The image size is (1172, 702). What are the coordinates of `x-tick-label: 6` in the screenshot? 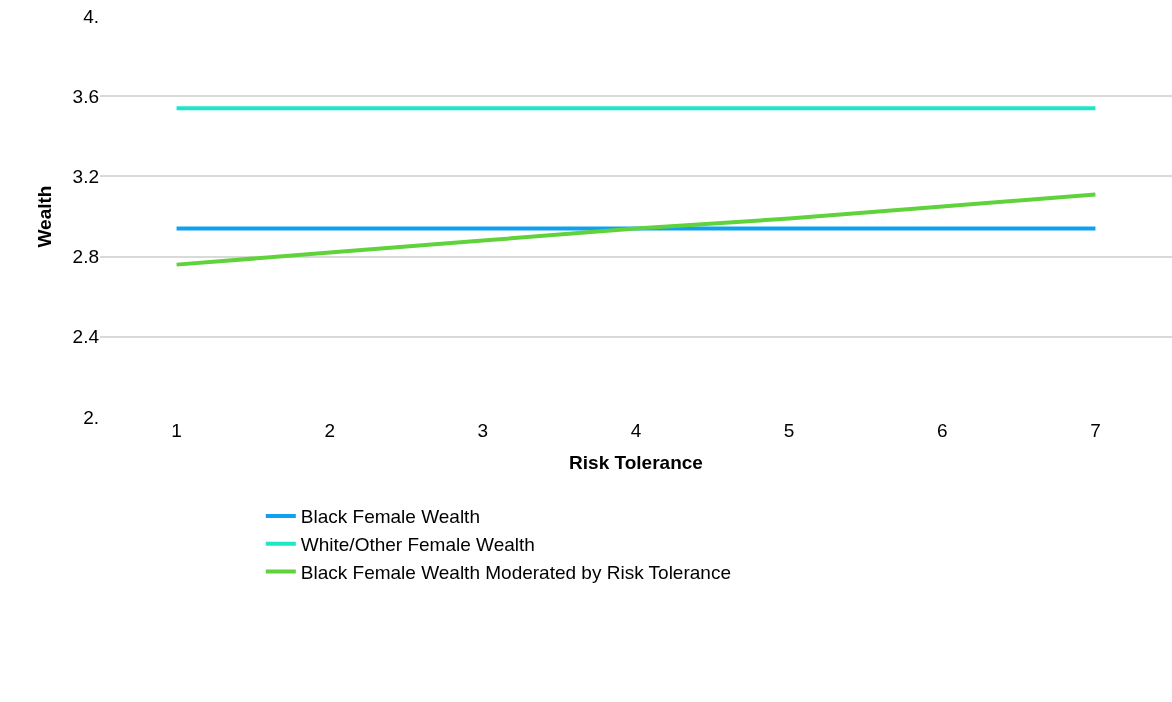 It's located at (942, 430).